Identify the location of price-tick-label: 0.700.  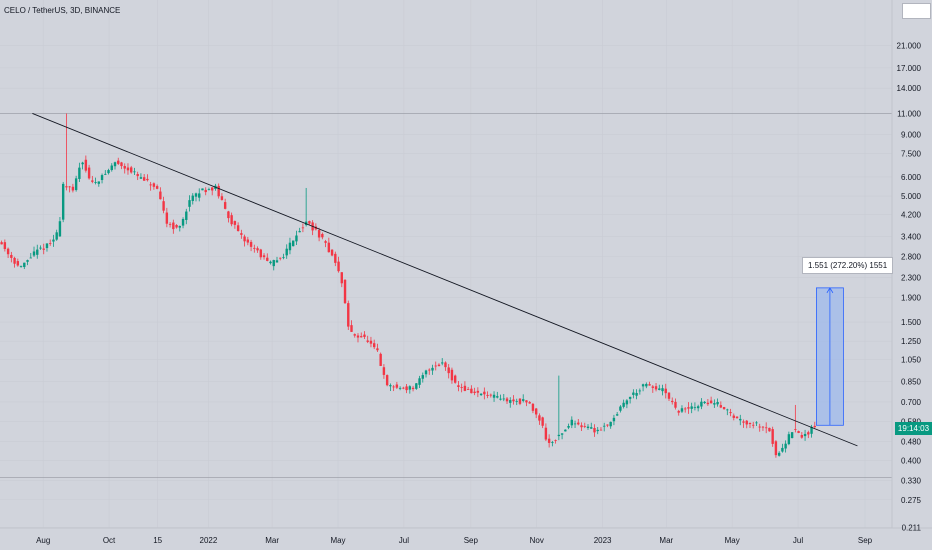
(911, 402).